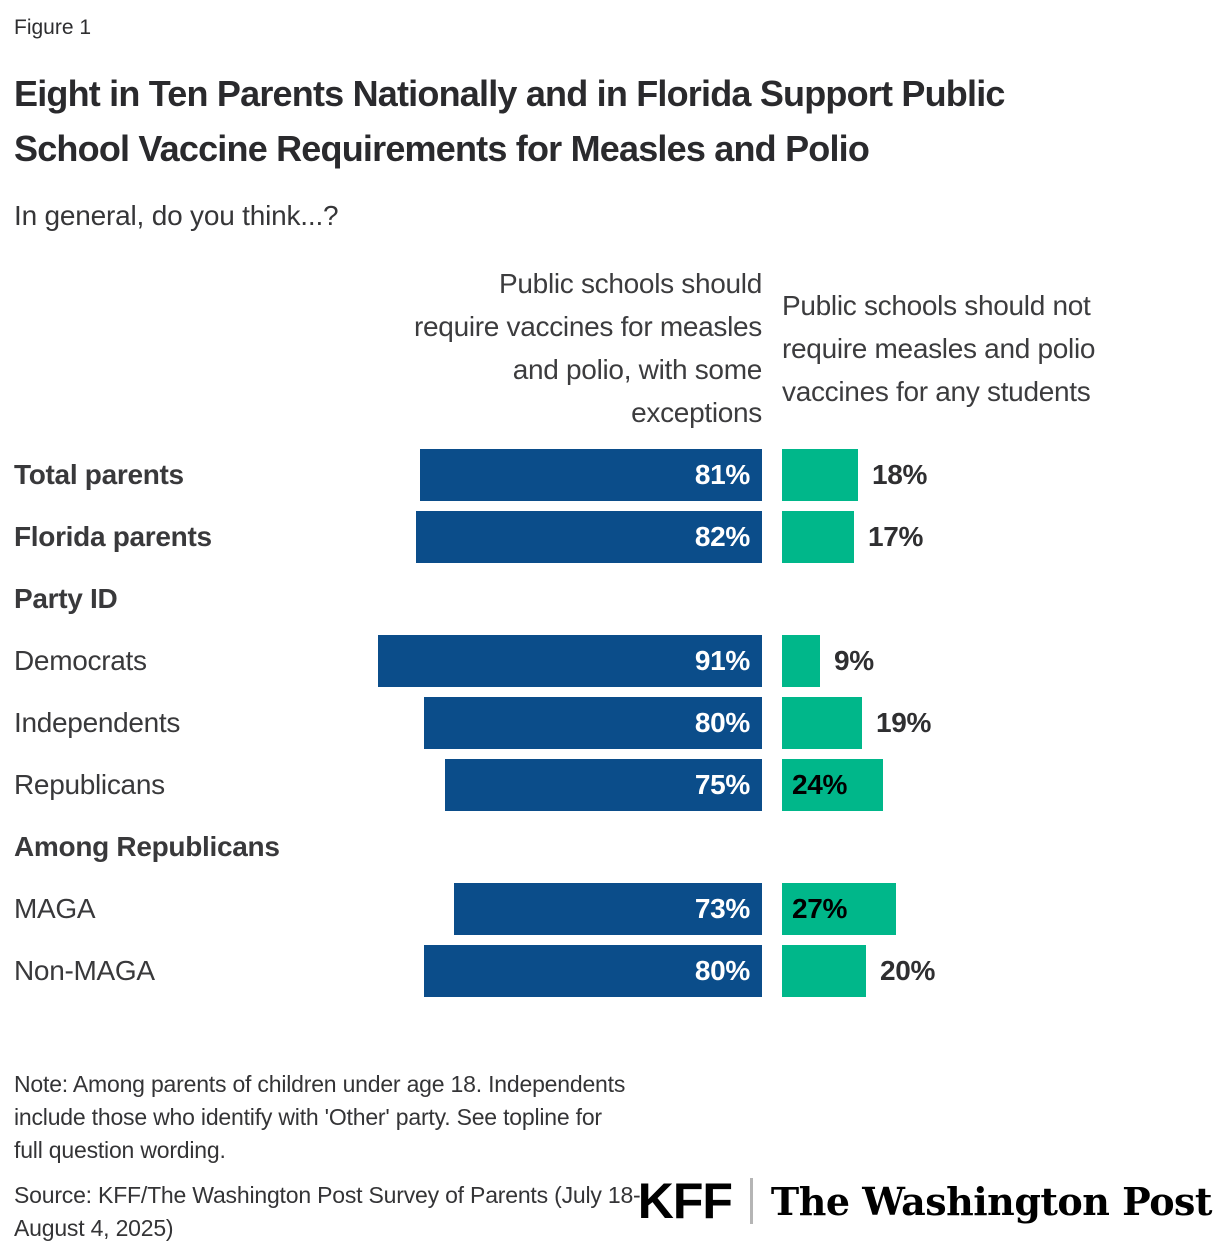 The image size is (1220, 1246). What do you see at coordinates (751, 1201) in the screenshot?
I see `logo-divider-line` at bounding box center [751, 1201].